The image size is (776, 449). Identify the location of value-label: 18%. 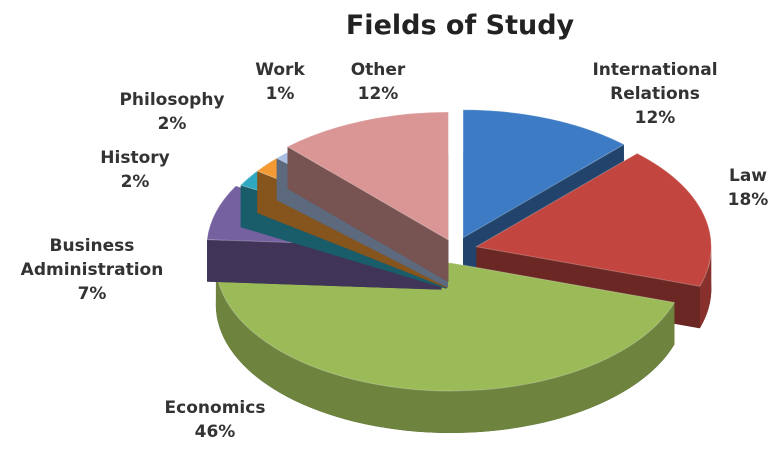
(748, 200).